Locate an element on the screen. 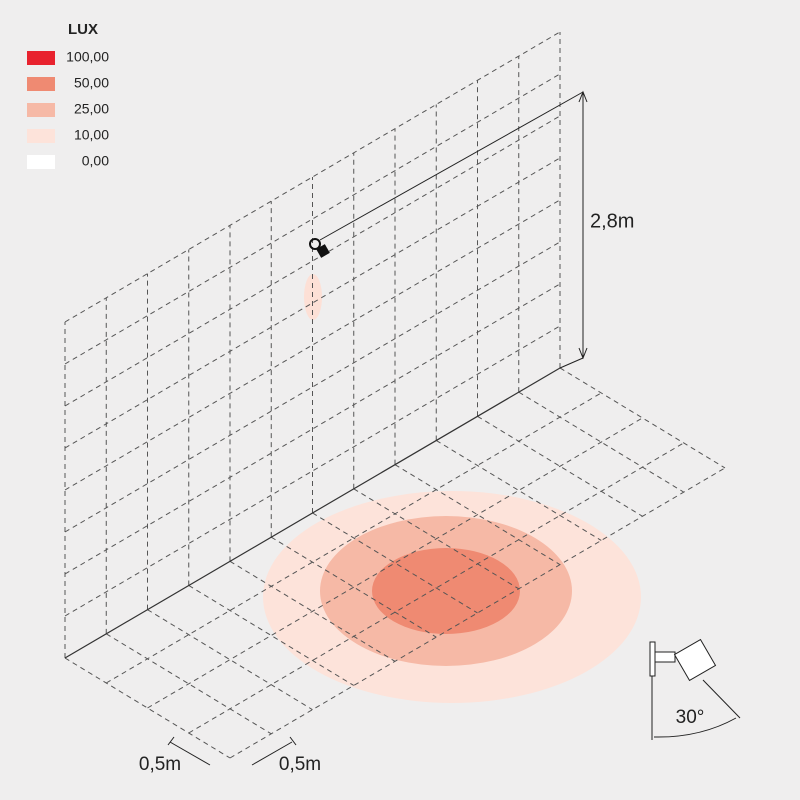 The image size is (800, 800). fixture is located at coordinates (319, 248).